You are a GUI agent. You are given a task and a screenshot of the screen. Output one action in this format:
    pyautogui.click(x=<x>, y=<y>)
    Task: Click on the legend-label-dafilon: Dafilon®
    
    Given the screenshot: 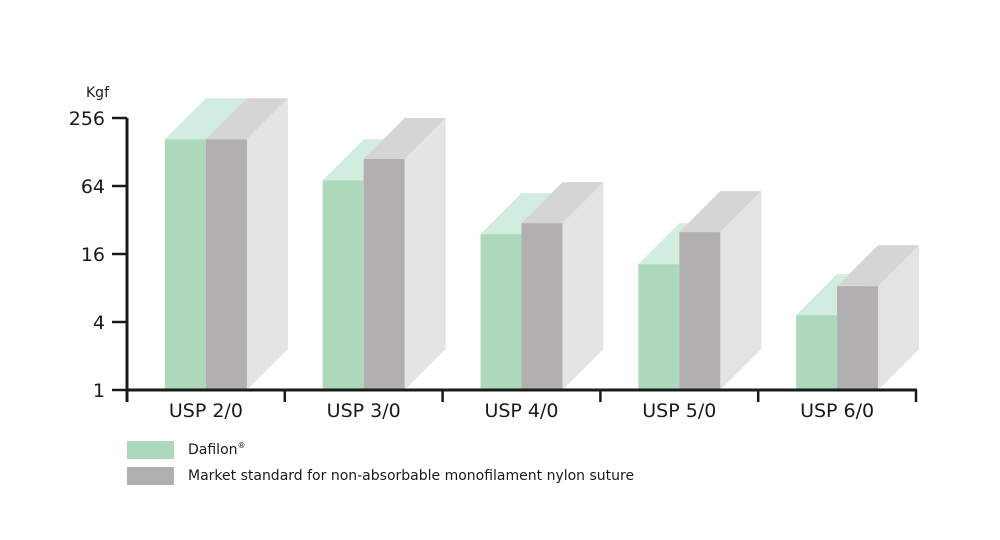 What is the action you would take?
    pyautogui.click(x=217, y=449)
    